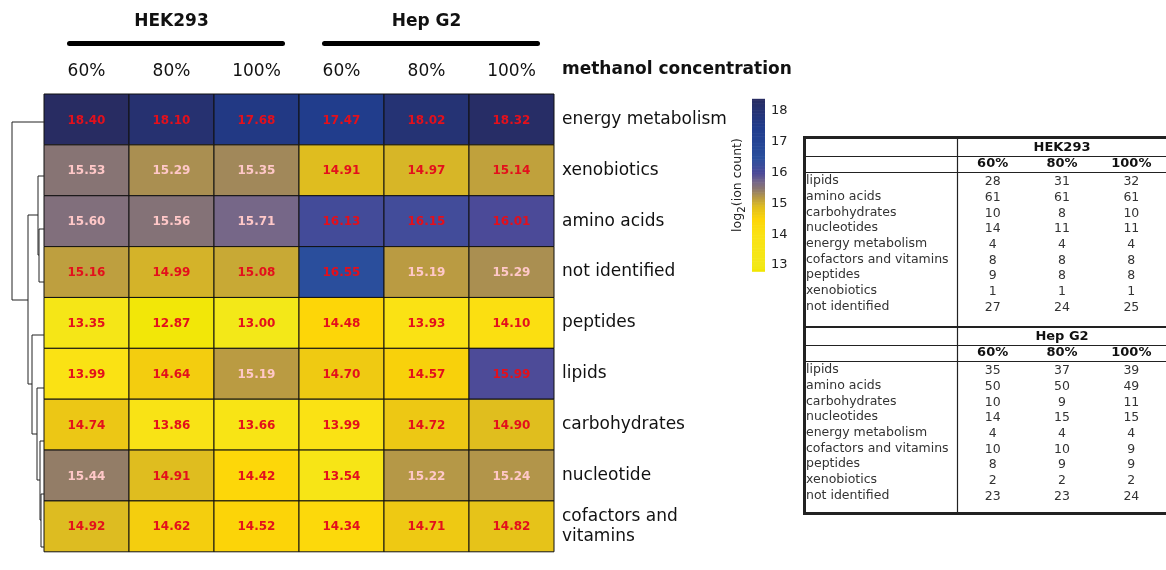 Image resolution: width=1166 pixels, height=570 pixels. Describe the element at coordinates (877, 258) in the screenshot. I see `y-tick-label: cofactors and vitamins` at that location.